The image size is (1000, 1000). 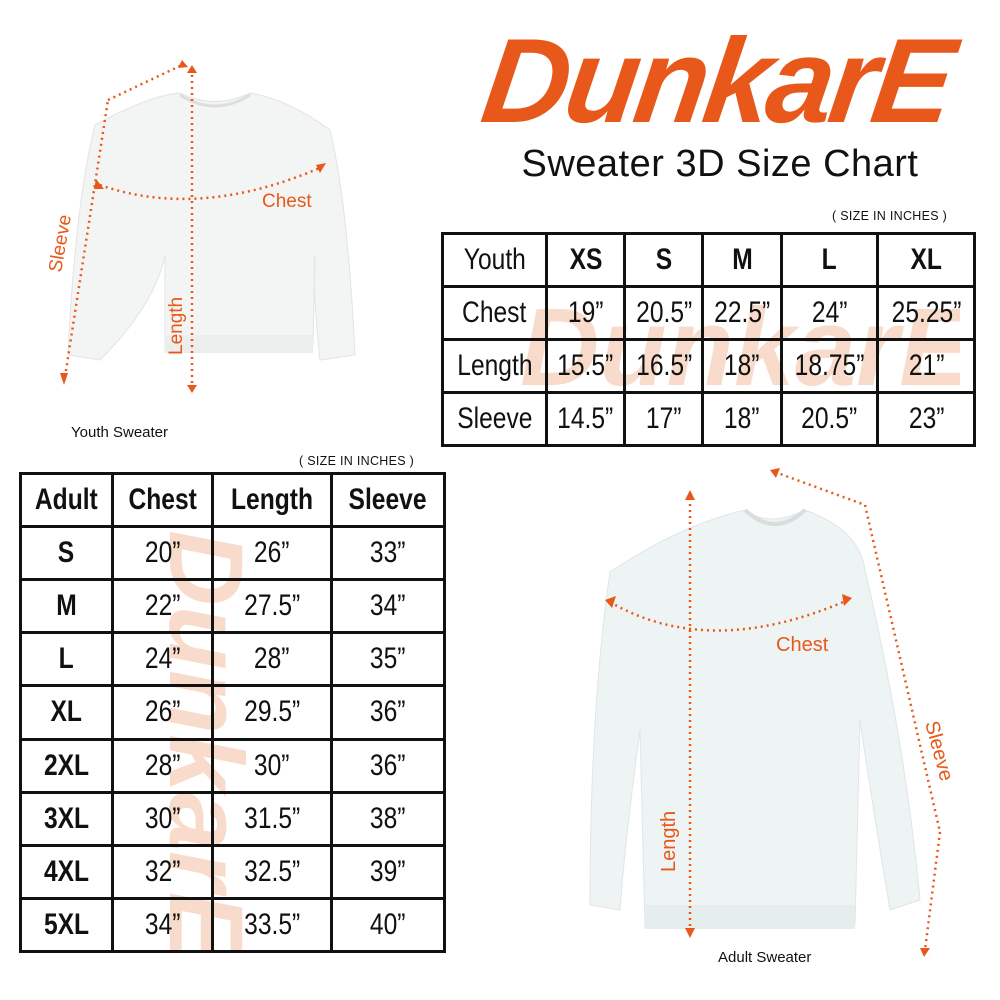 What do you see at coordinates (765, 957) in the screenshot?
I see `adult-sweater-caption: Adult Sweater` at bounding box center [765, 957].